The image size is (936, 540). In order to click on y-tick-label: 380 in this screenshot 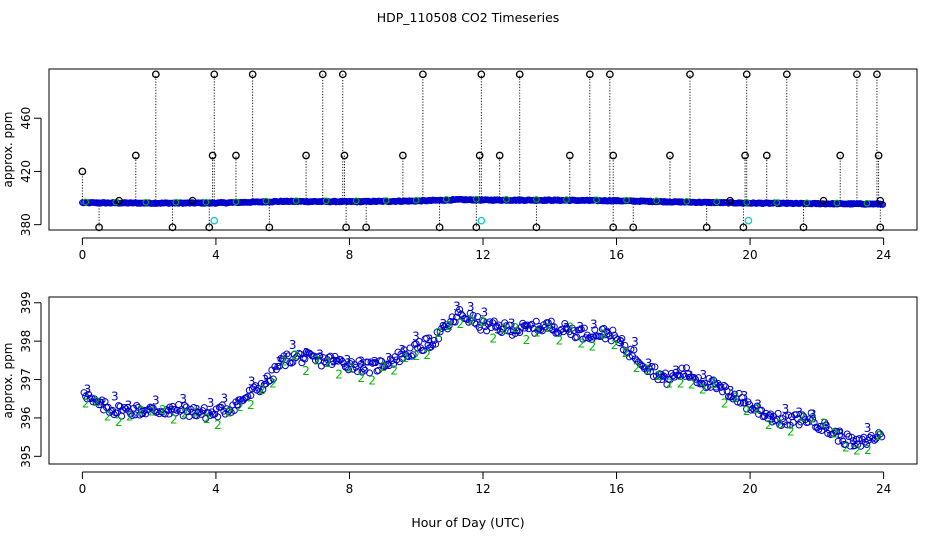, I will do `click(26, 224)`.